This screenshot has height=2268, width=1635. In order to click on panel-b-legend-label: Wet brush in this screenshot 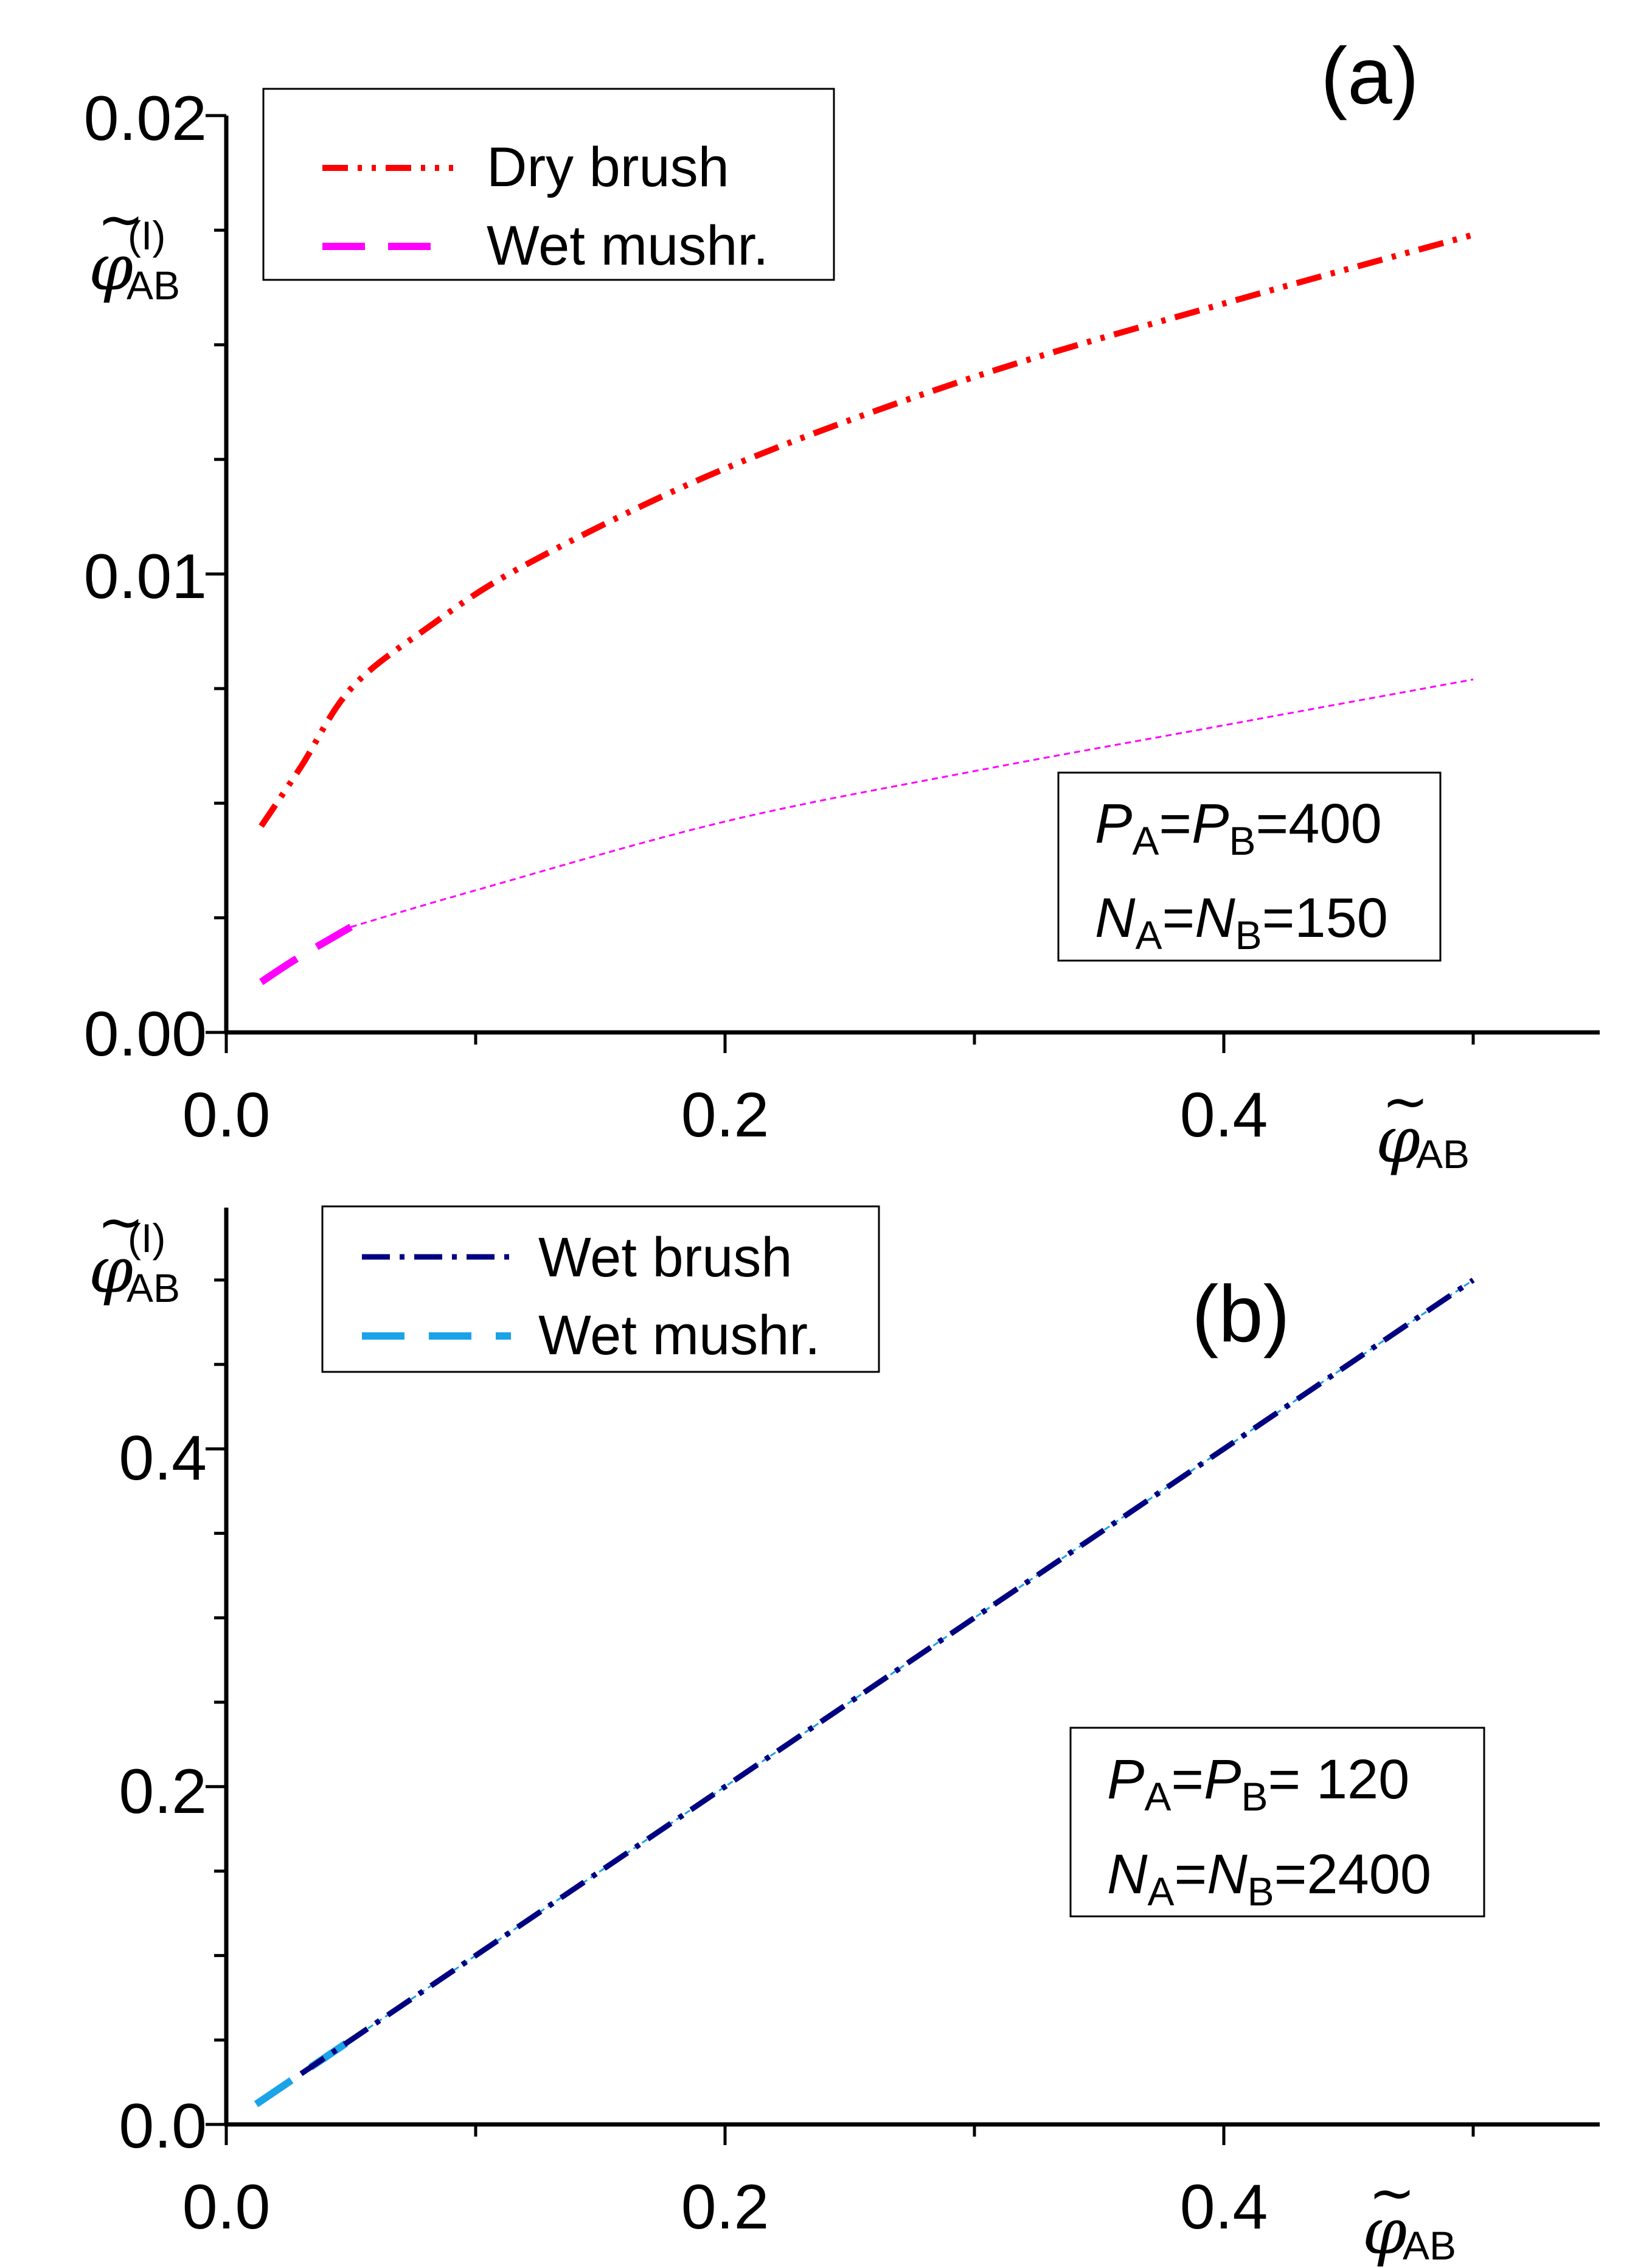, I will do `click(666, 1257)`.